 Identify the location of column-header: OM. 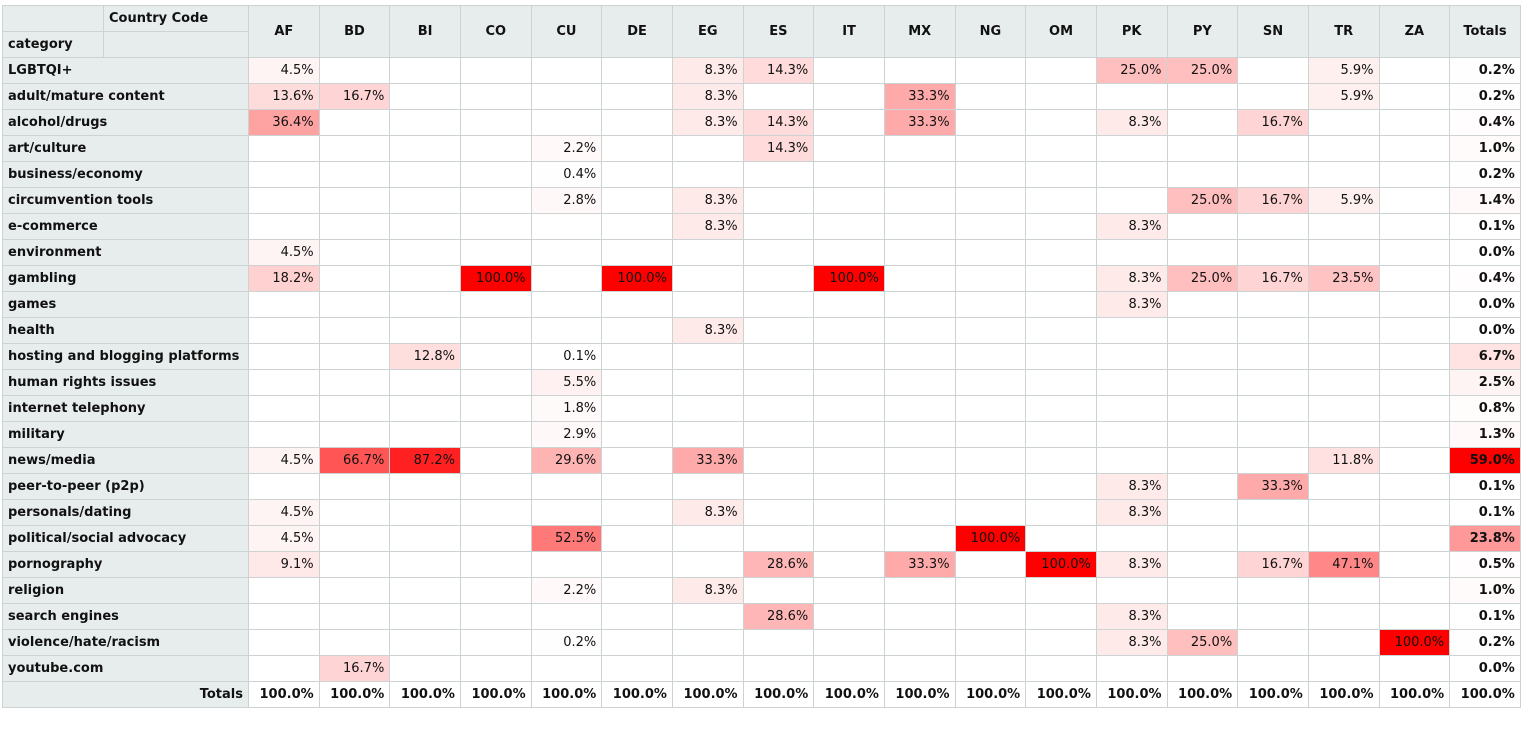
(1061, 31).